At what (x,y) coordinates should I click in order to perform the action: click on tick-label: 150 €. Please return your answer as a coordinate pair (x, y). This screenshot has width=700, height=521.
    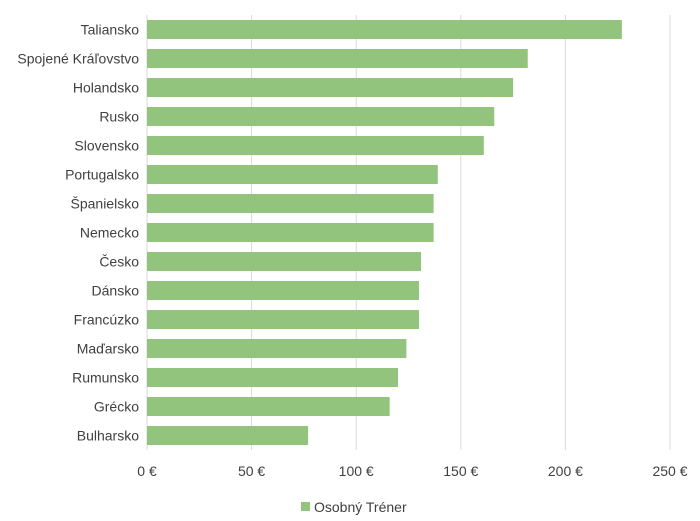
    Looking at the image, I should click on (460, 471).